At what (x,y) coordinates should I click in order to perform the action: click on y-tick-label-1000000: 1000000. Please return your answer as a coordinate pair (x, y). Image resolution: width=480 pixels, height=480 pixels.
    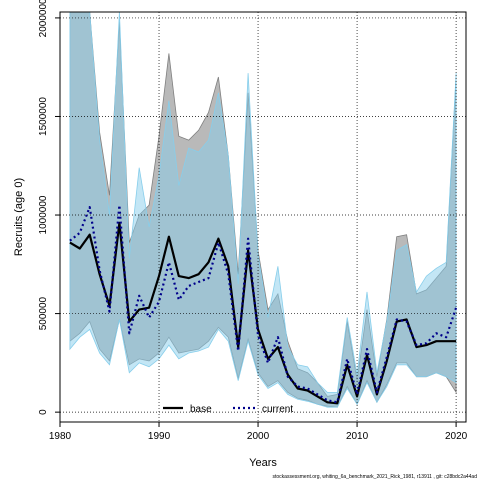
    Looking at the image, I should click on (43, 214).